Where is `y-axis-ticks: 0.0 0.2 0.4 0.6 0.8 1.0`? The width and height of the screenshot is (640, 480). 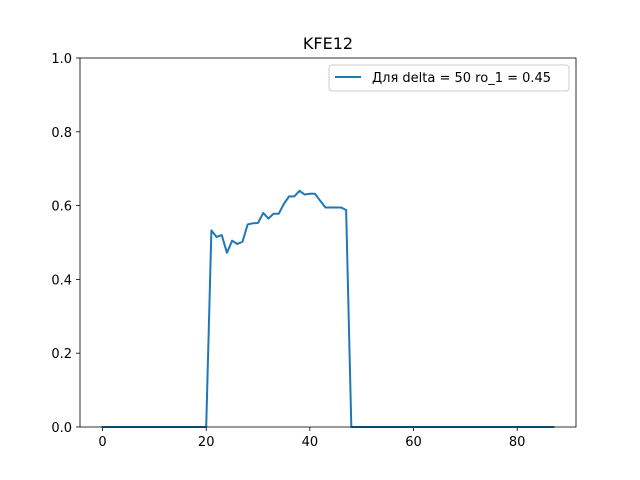
y-axis-ticks: 0.0 0.2 0.4 0.6 0.8 1.0 is located at coordinates (65, 244).